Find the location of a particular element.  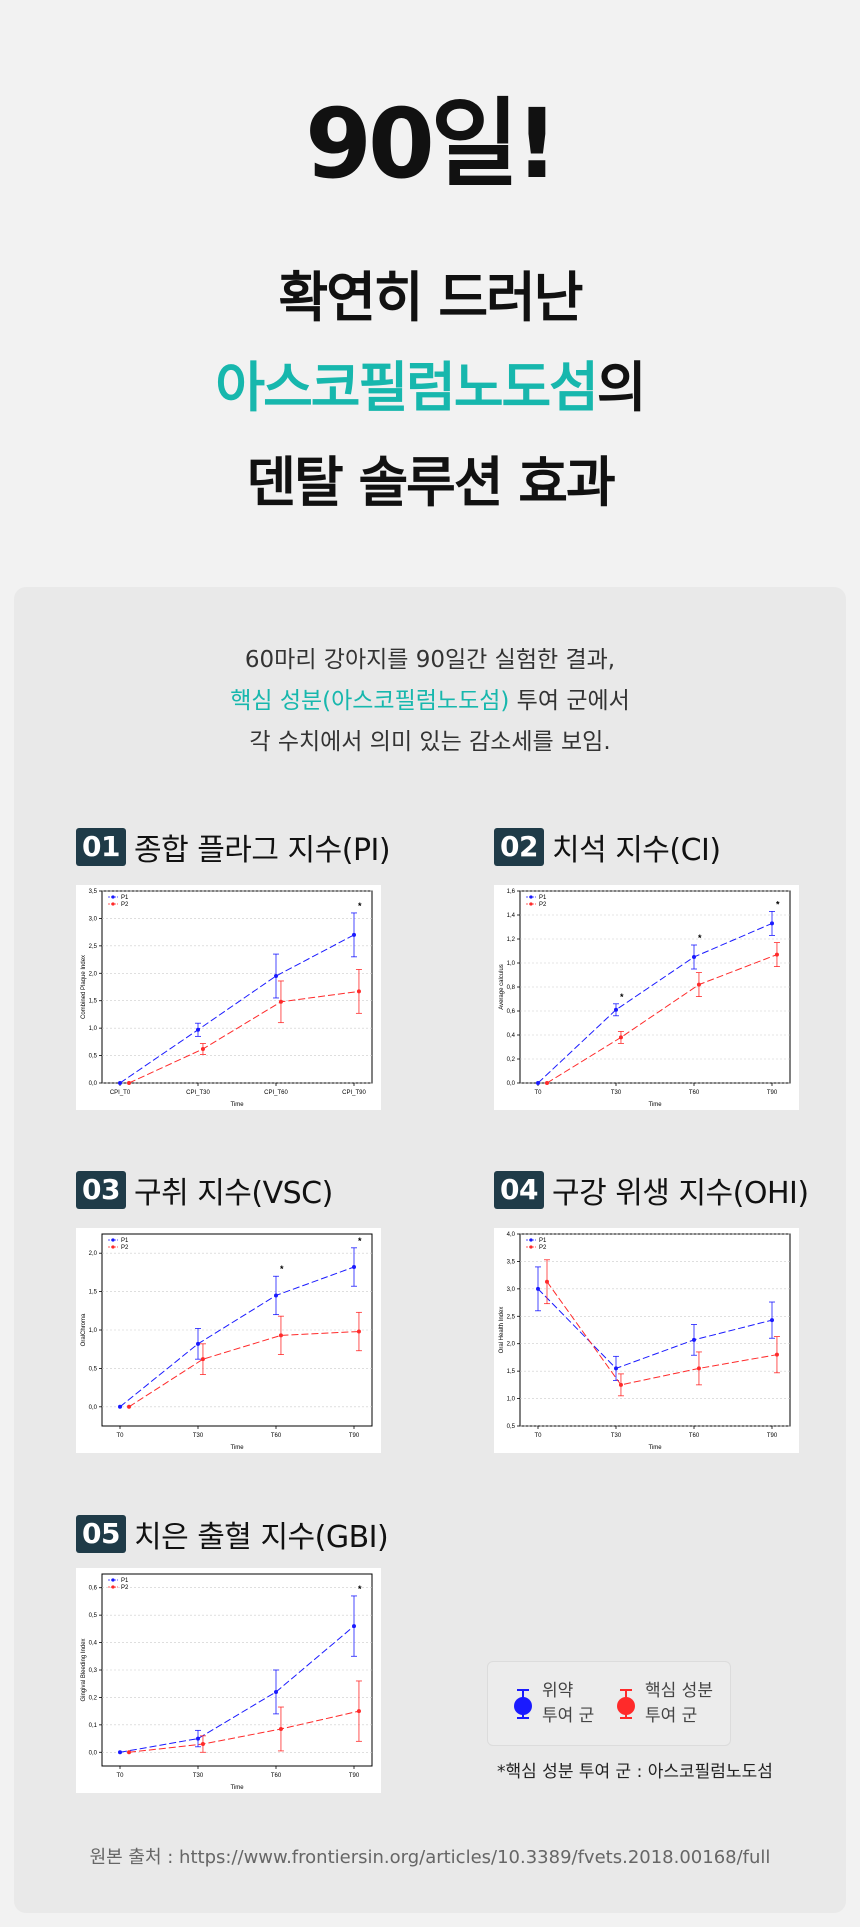

y-tick-label: 2,0 is located at coordinates (93, 1254).